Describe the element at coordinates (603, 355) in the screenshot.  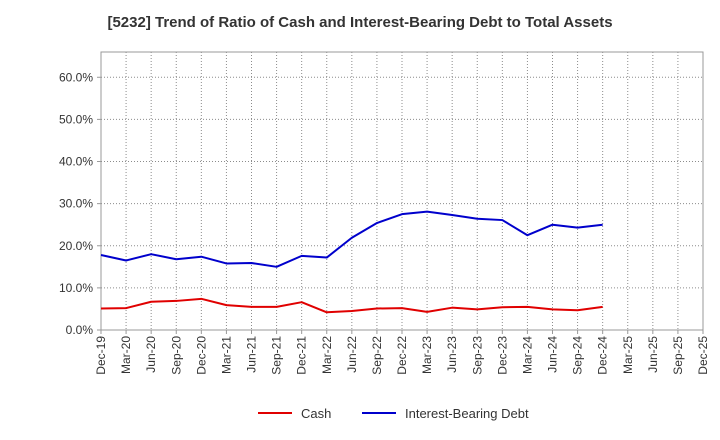
I see `x-tick-label: Dec-24` at that location.